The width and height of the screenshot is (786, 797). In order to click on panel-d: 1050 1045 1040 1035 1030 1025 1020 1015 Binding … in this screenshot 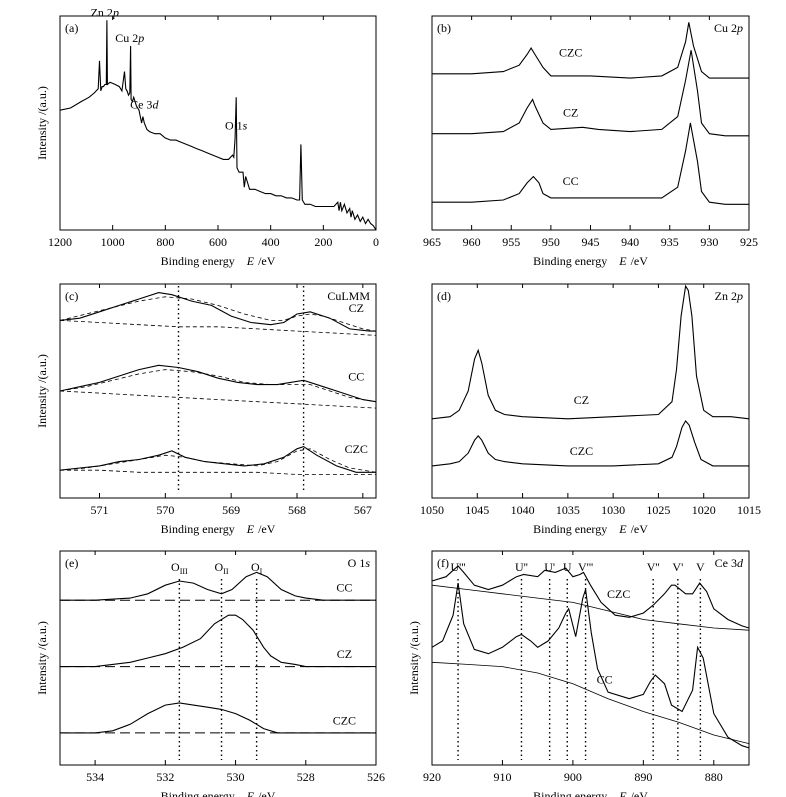, I will do `click(590, 409)`.